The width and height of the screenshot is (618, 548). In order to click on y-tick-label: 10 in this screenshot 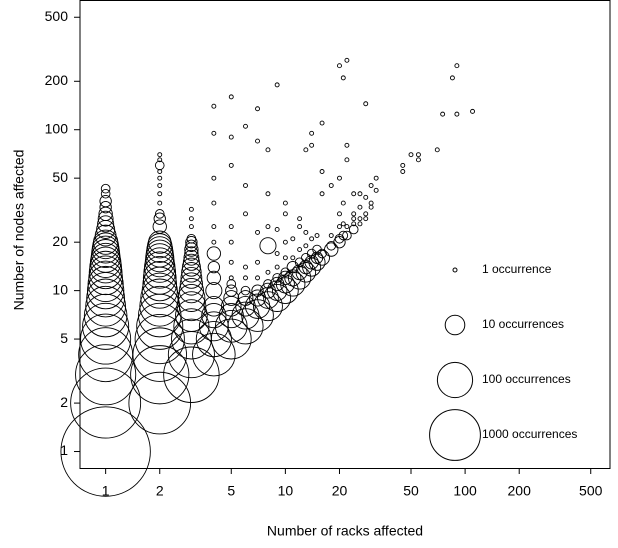, I will do `click(60, 289)`.